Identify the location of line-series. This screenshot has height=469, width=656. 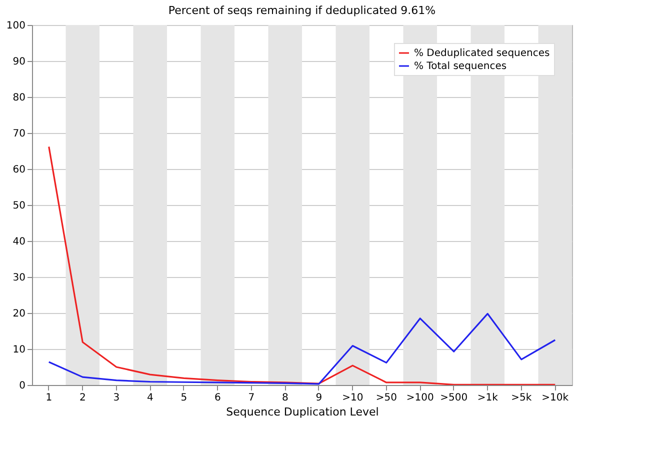
(302, 348).